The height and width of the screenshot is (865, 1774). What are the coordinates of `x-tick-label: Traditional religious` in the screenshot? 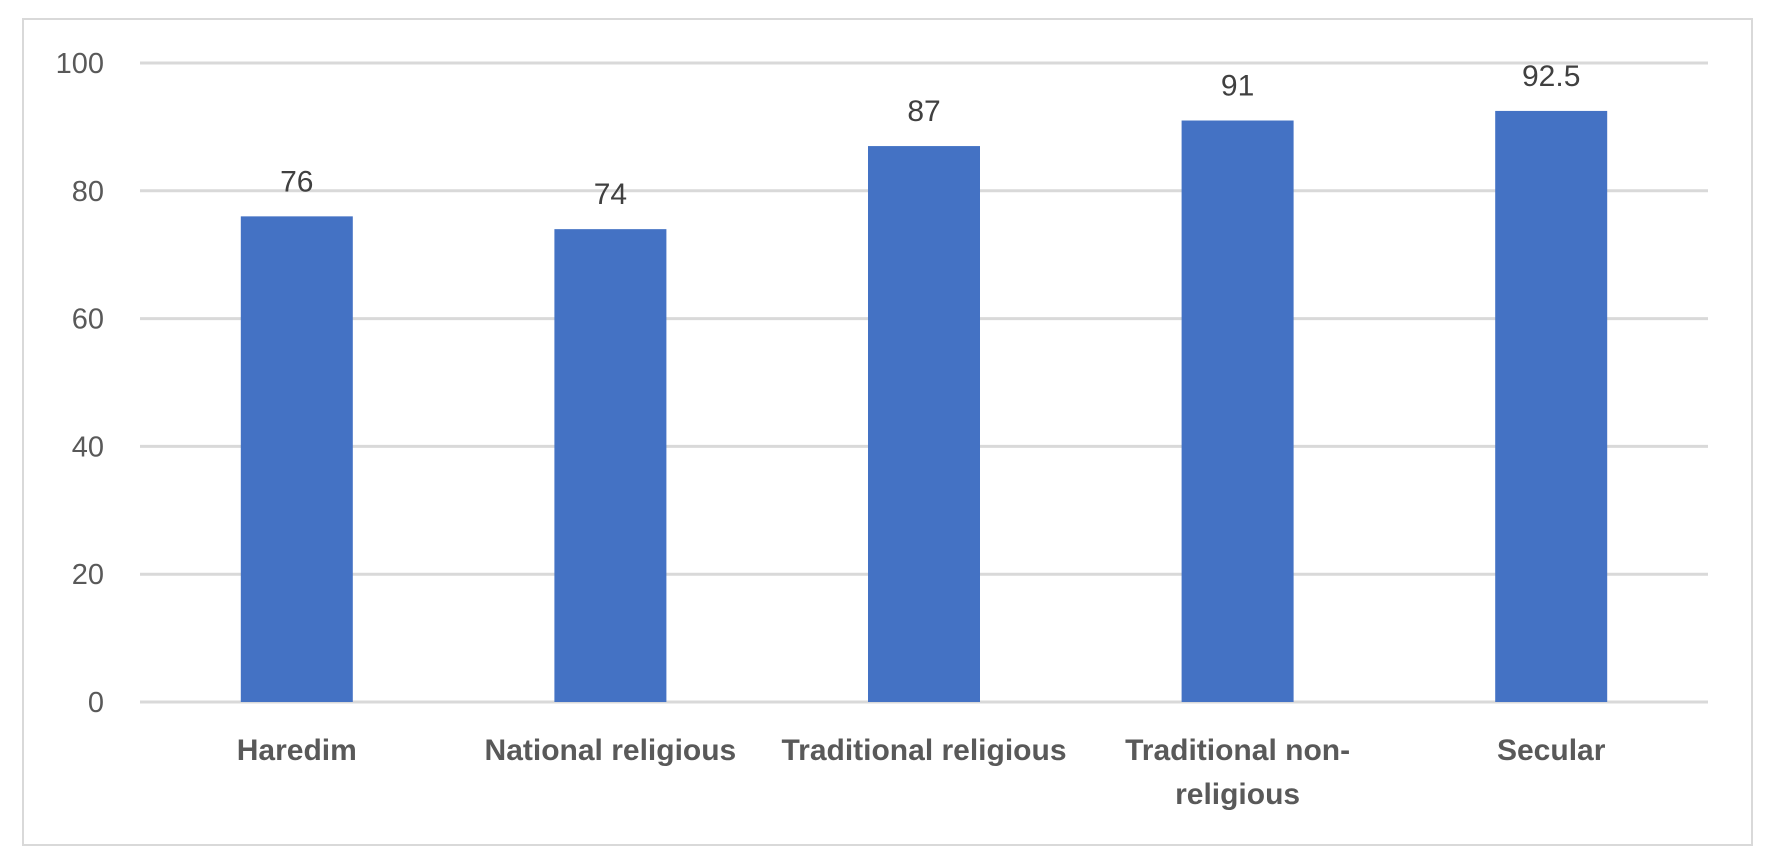 It's located at (923, 750).